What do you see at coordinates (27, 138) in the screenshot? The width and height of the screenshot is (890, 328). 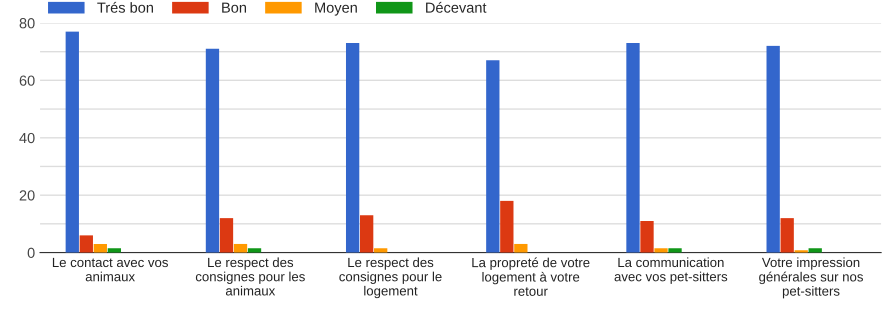 I see `y-tick-label: 40` at bounding box center [27, 138].